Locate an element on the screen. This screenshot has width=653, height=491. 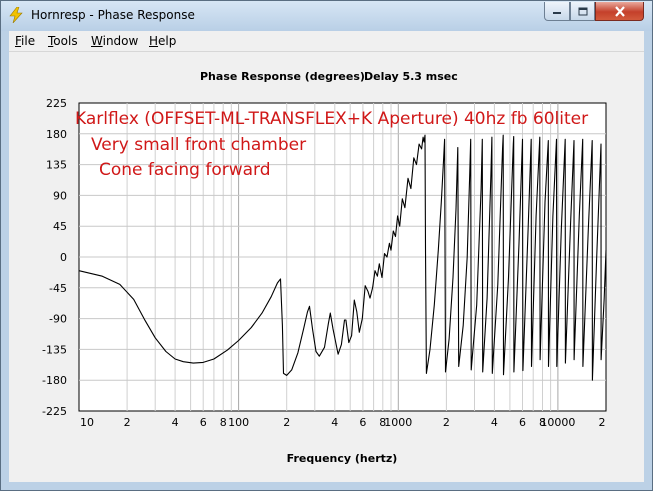
x-tick-label: 100 is located at coordinates (238, 422).